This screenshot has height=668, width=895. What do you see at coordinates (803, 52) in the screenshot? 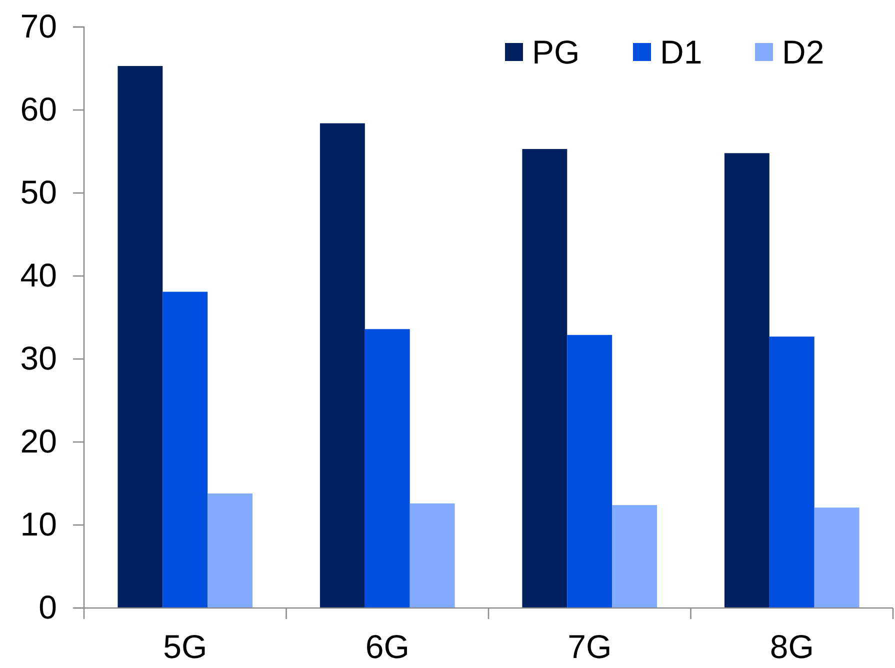
I see `legend-label: D2` at bounding box center [803, 52].